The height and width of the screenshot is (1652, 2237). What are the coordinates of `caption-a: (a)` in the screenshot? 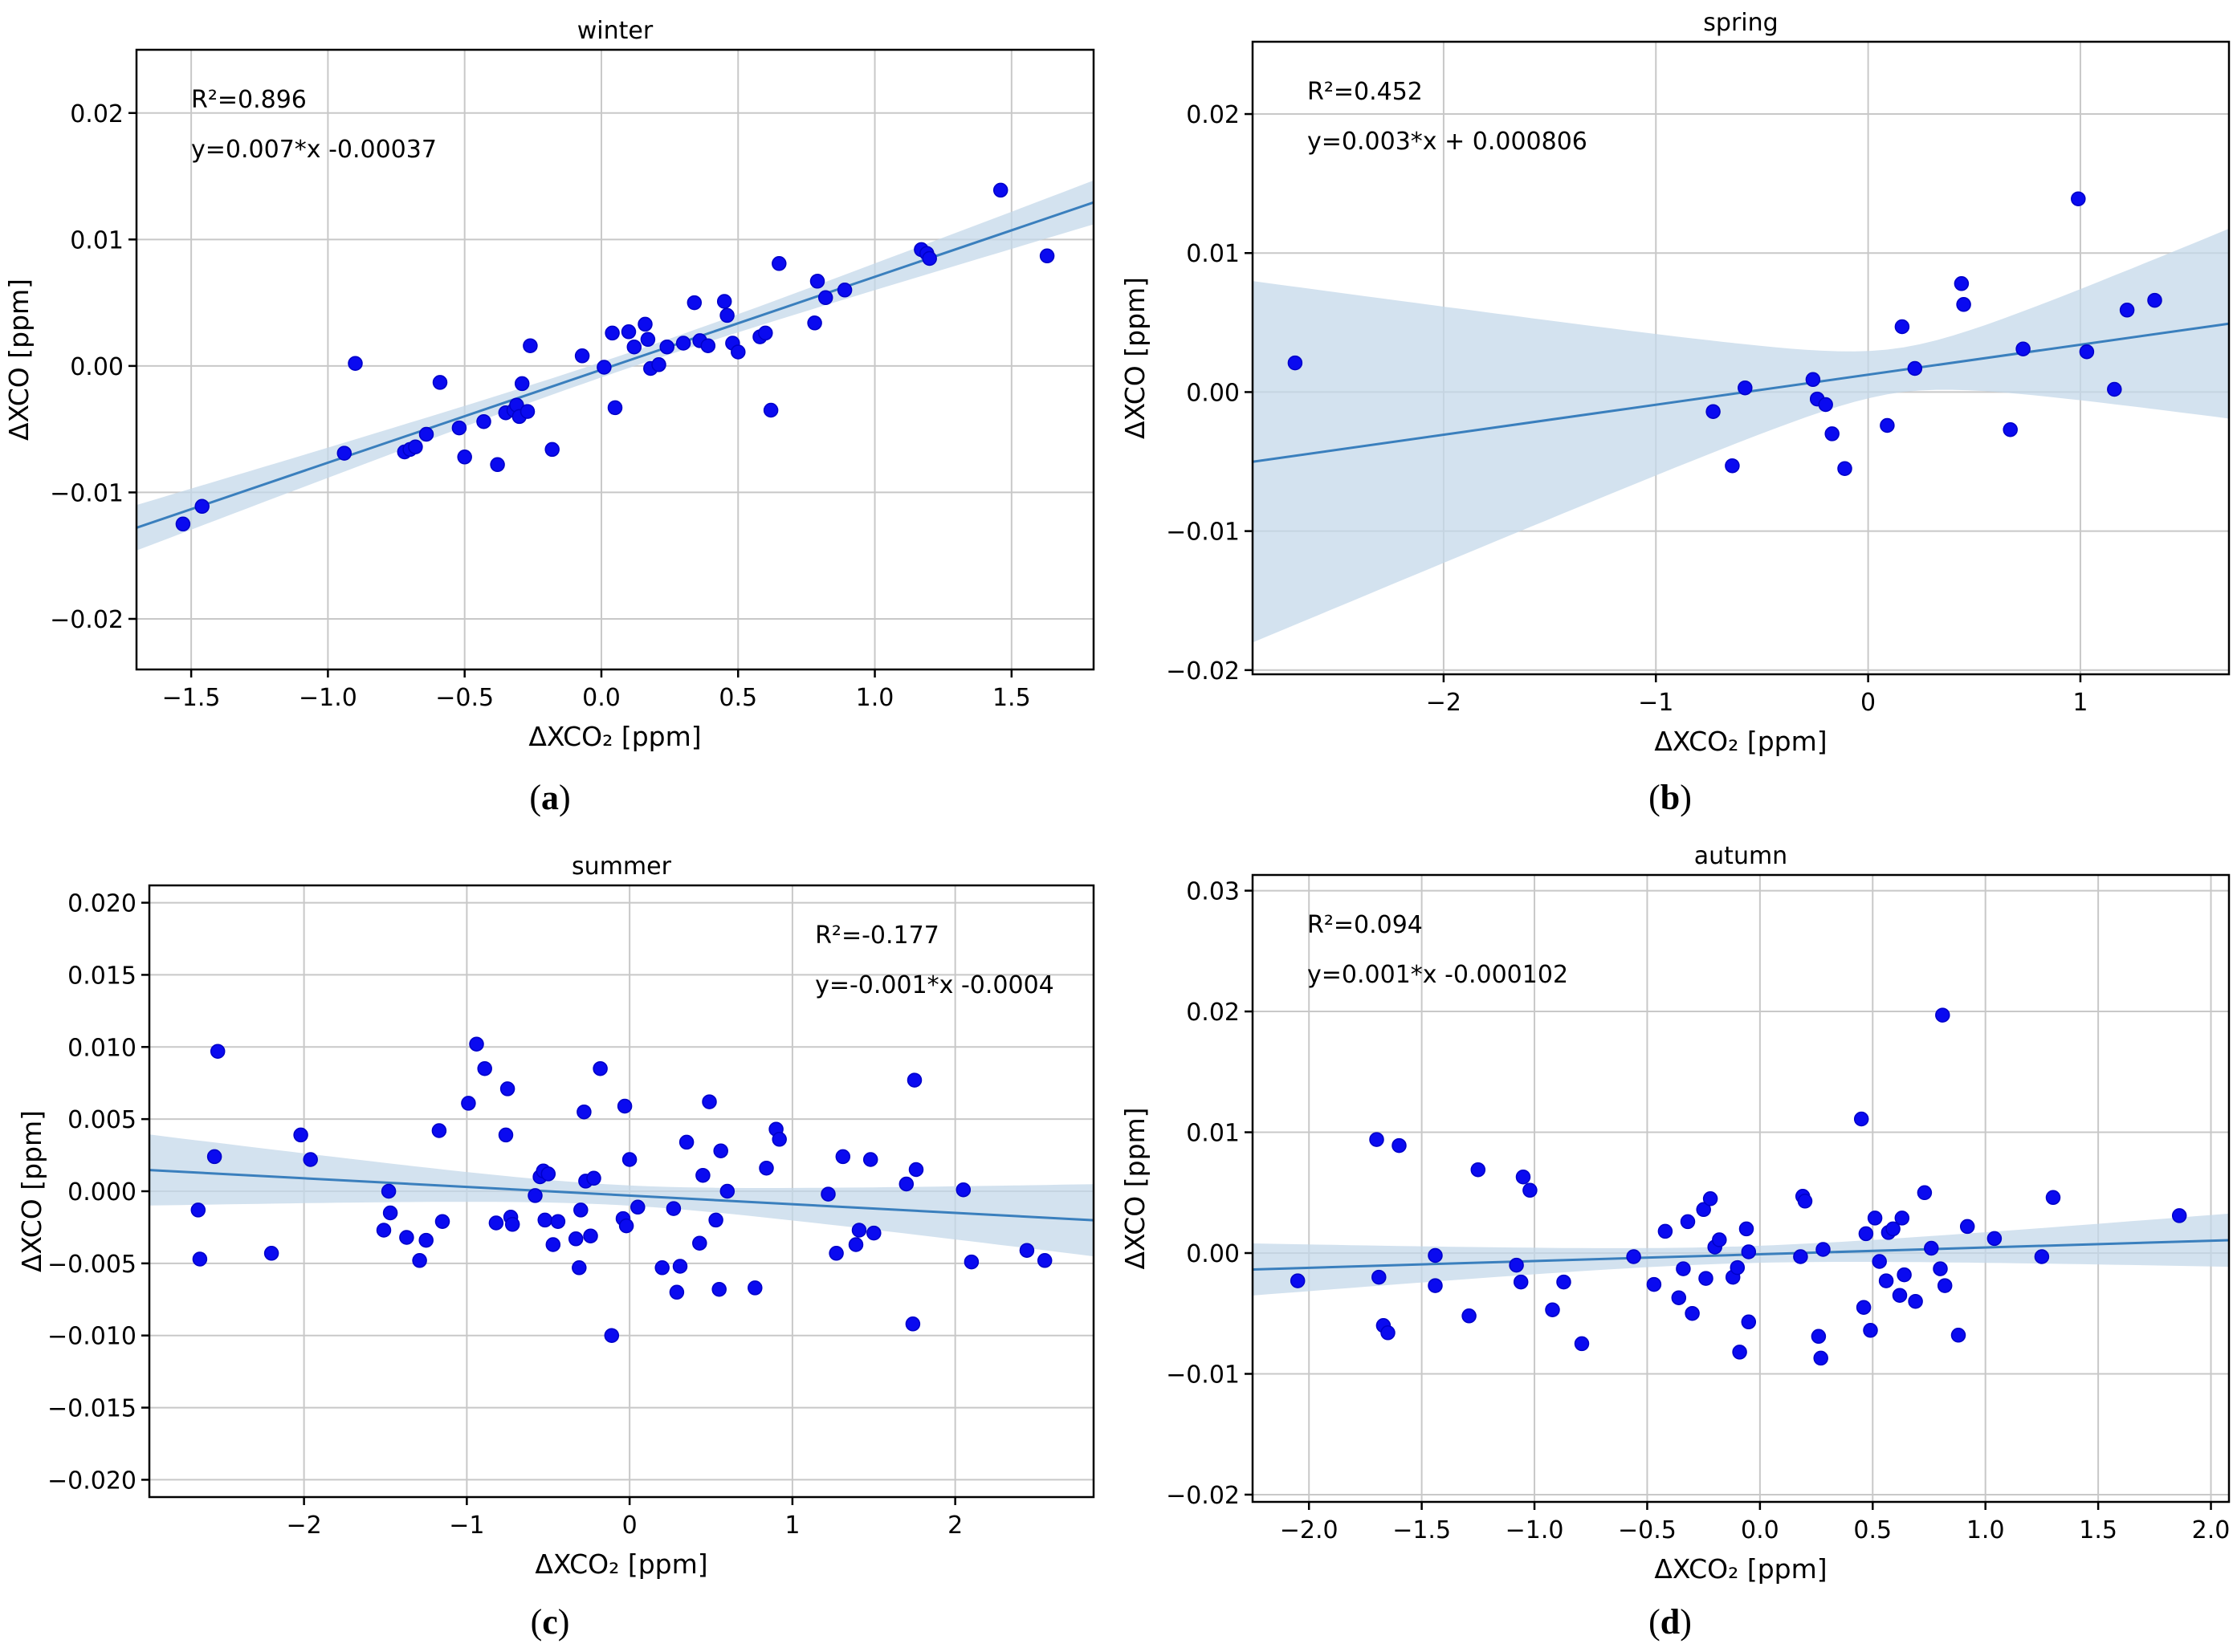 It's located at (550, 797).